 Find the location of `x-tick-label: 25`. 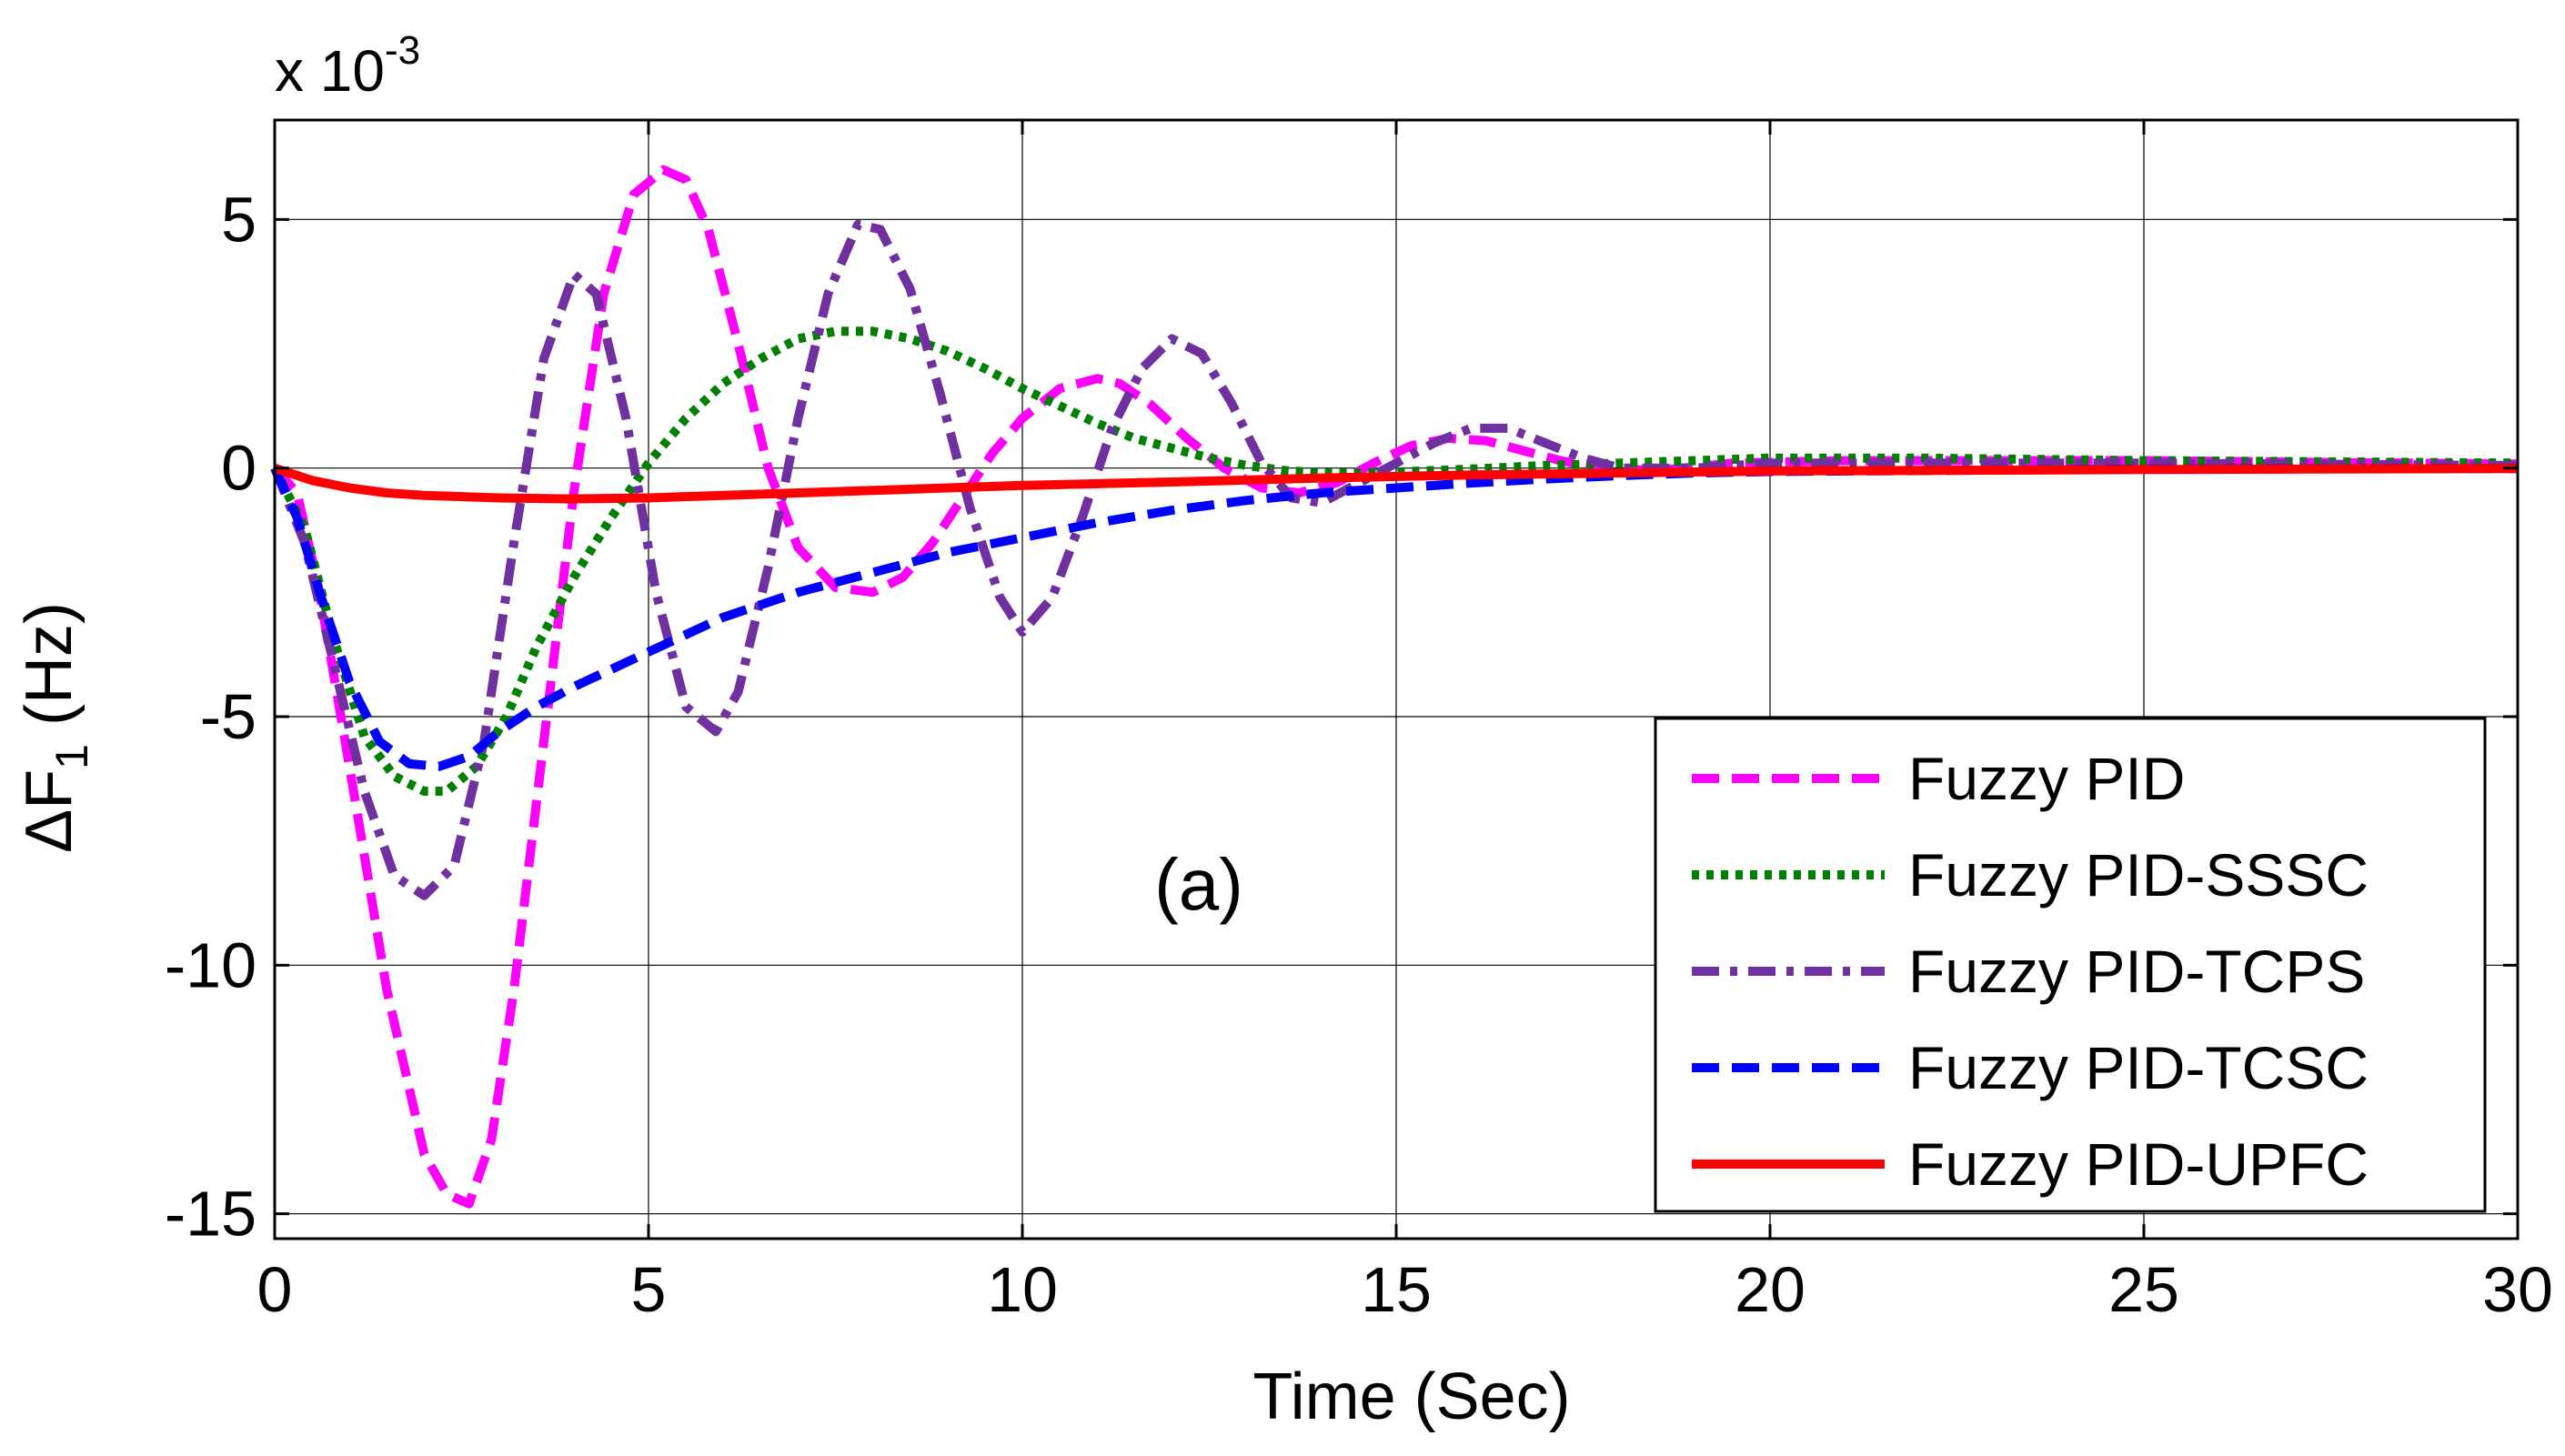

x-tick-label: 25 is located at coordinates (2143, 1289).